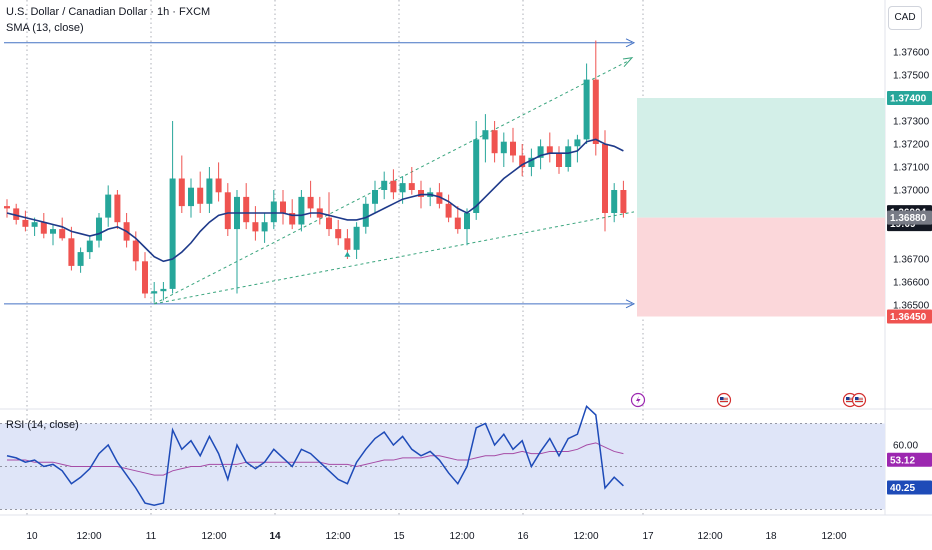  I want to click on price-tick-label: 1.37200, so click(911, 145).